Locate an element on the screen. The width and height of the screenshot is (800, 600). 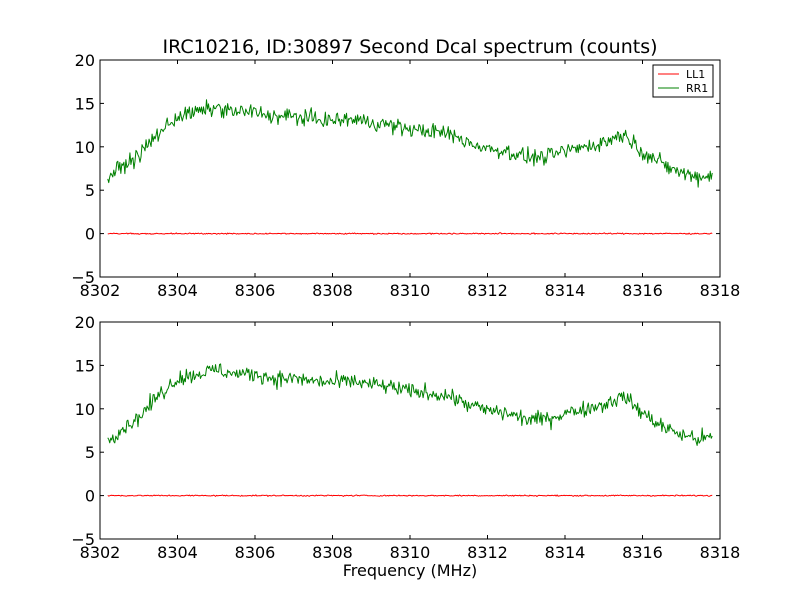
legend-entry-ll1: LL1 is located at coordinates (695, 74).